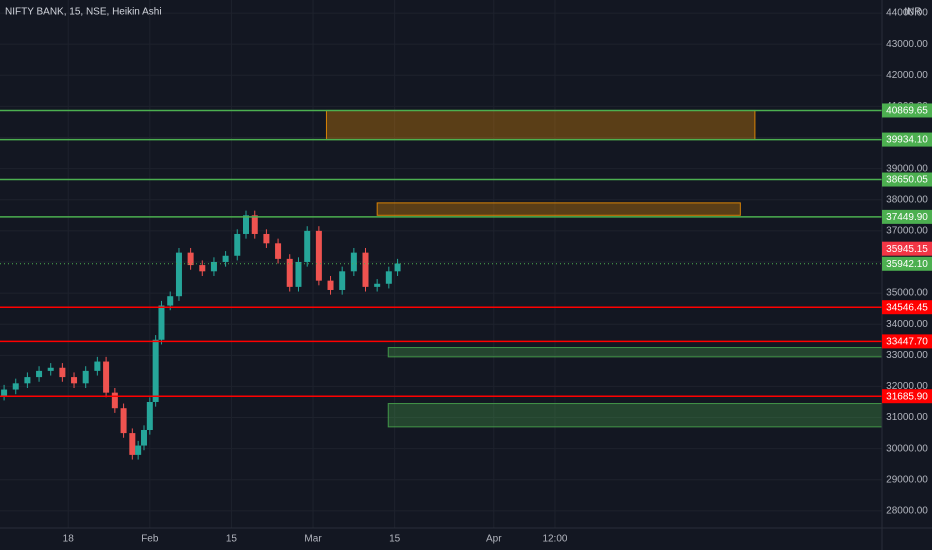  What do you see at coordinates (907, 199) in the screenshot?
I see `y-tick-label: 38000.00` at bounding box center [907, 199].